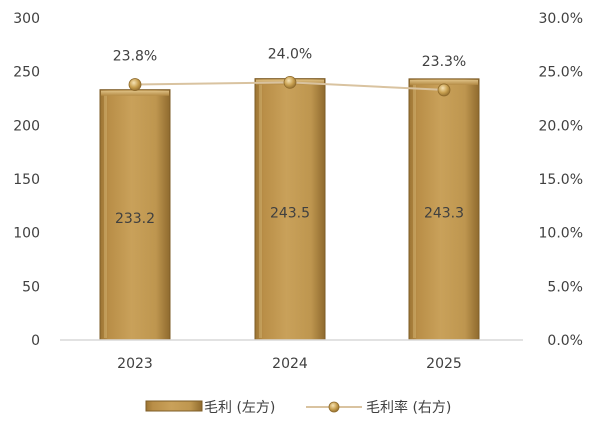 The width and height of the screenshot is (595, 422). Describe the element at coordinates (289, 71) in the screenshot. I see `rate-line-series: 23.8% 24.0% 23.3%` at that location.